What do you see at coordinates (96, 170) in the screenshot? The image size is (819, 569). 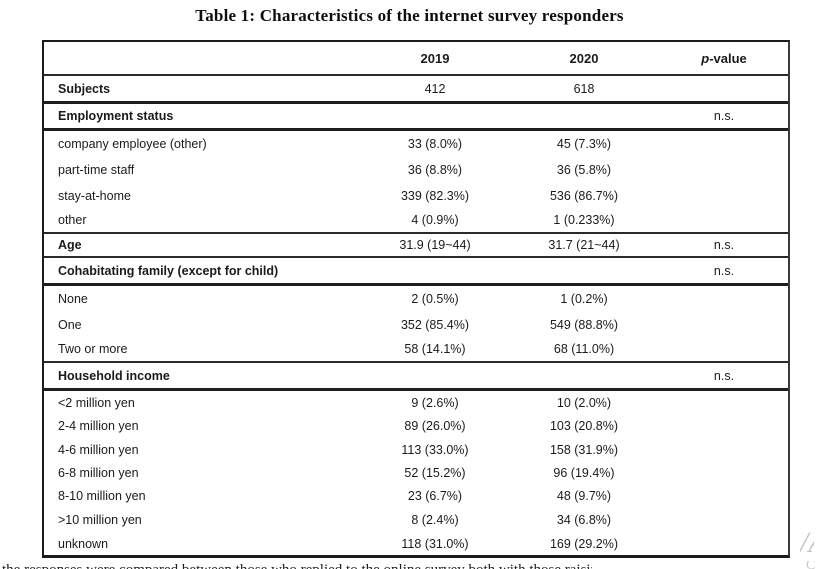 I see `row-label: part-time staff` at bounding box center [96, 170].